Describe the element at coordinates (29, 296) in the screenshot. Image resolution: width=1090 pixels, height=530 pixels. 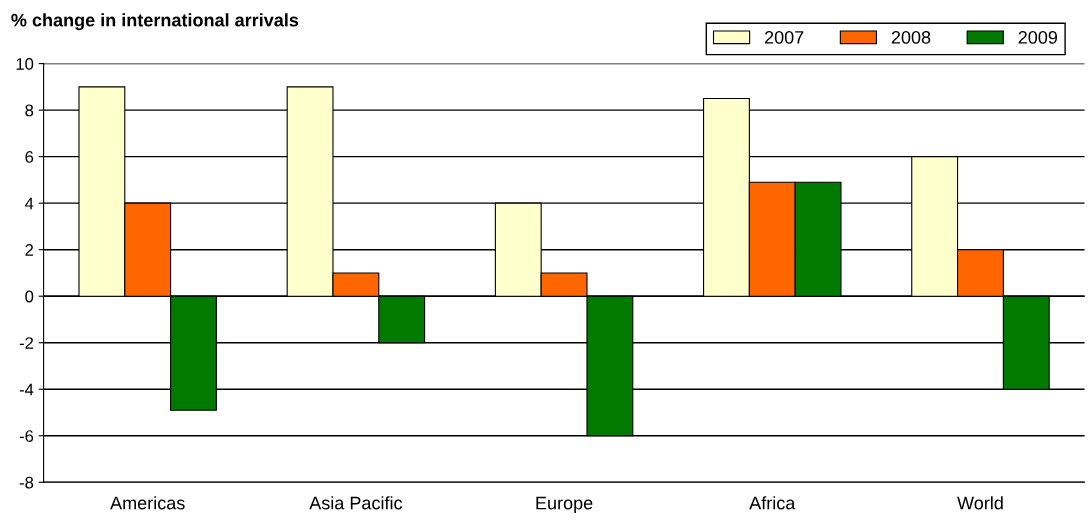
I see `y-tick-label: 0` at that location.